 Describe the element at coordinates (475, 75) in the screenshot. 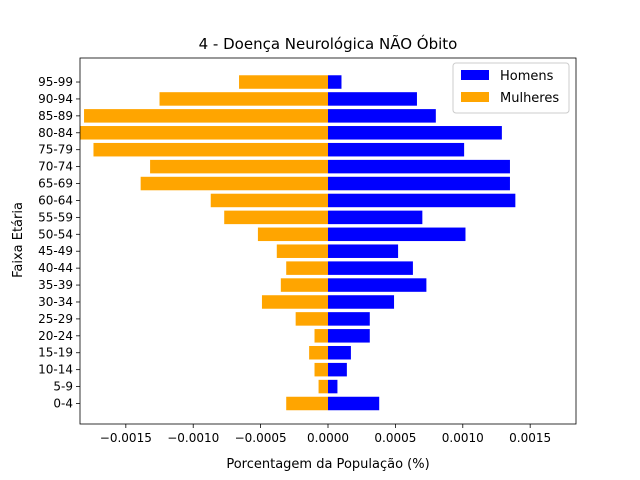

I see `legend-swatch-homens` at that location.